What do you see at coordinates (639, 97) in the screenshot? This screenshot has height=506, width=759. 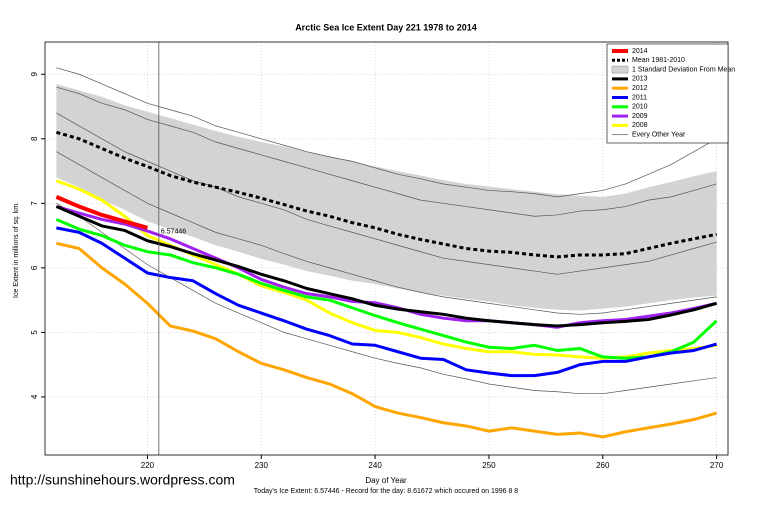 I see `legend-label: 2011` at bounding box center [639, 97].